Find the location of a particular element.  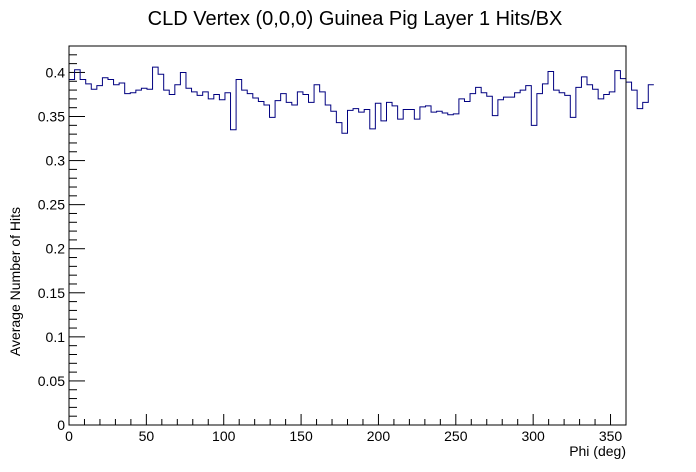

y-tick-label: 0 is located at coordinates (61, 425).